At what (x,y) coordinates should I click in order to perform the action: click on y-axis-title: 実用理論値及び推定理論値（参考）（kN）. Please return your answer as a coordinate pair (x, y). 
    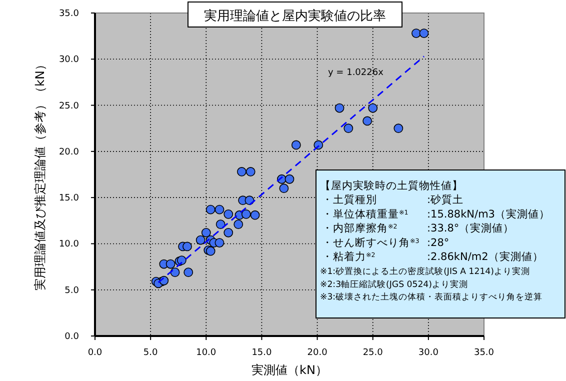
    Looking at the image, I should click on (40, 174).